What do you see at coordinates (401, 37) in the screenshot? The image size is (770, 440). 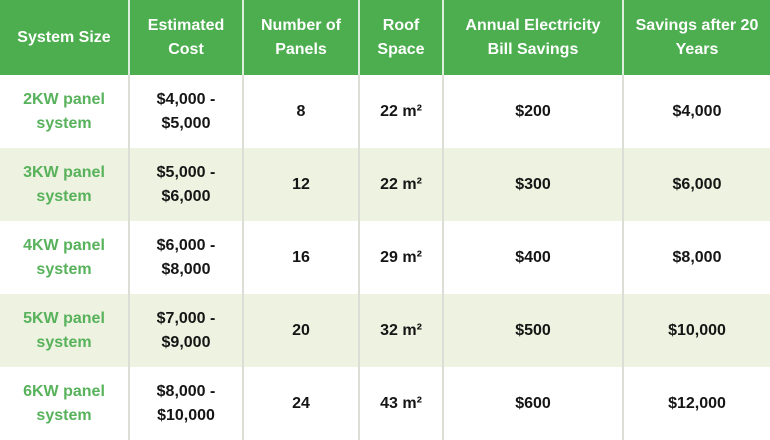 I see `column-header-roof-space: Roof Space` at bounding box center [401, 37].